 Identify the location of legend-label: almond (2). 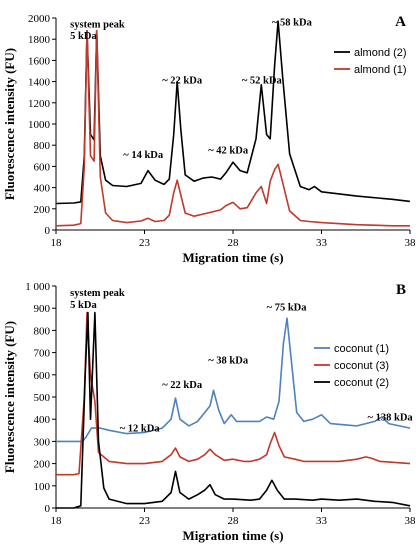
(380, 53).